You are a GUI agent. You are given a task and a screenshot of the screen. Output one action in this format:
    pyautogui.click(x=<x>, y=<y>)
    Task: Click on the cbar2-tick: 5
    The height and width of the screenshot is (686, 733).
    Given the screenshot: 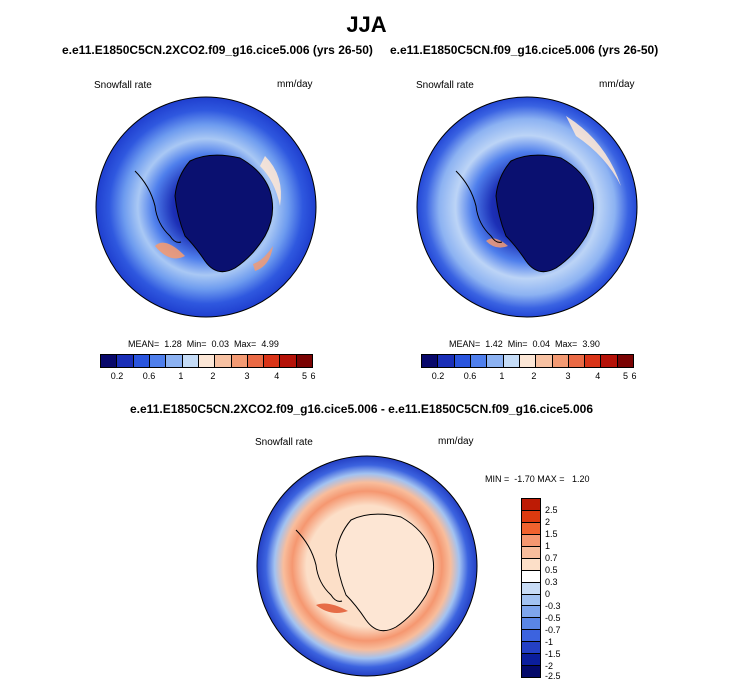 What is the action you would take?
    pyautogui.click(x=625, y=376)
    